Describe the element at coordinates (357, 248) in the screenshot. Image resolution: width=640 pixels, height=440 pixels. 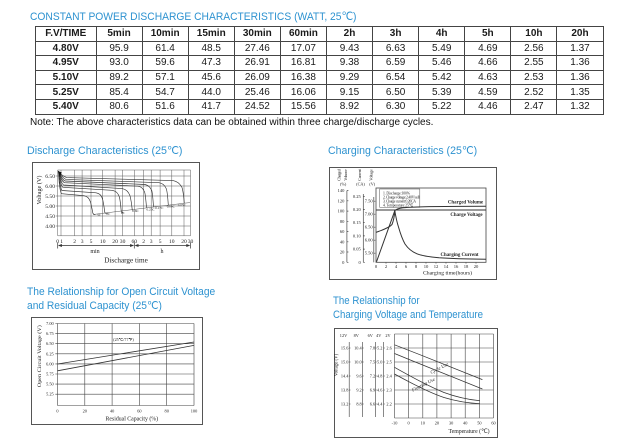
I see `svg-text: 0.05` at that location.